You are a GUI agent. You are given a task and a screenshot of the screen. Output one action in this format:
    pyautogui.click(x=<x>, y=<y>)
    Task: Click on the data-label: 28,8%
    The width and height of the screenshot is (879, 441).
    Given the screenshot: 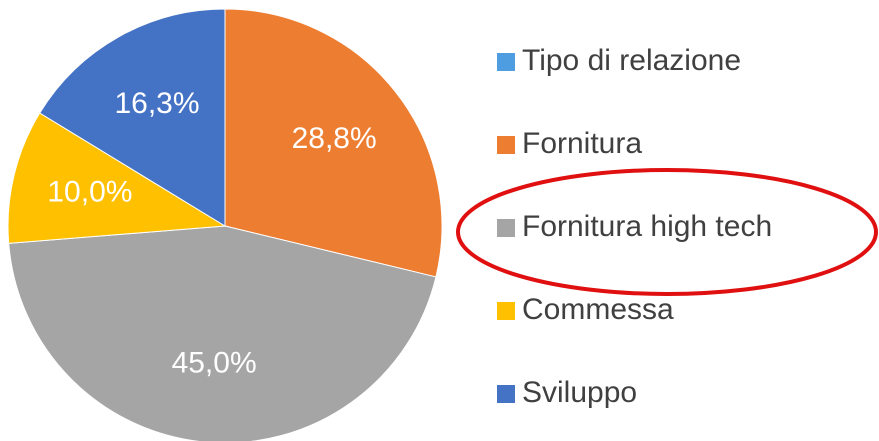 What is the action you would take?
    pyautogui.click(x=334, y=138)
    